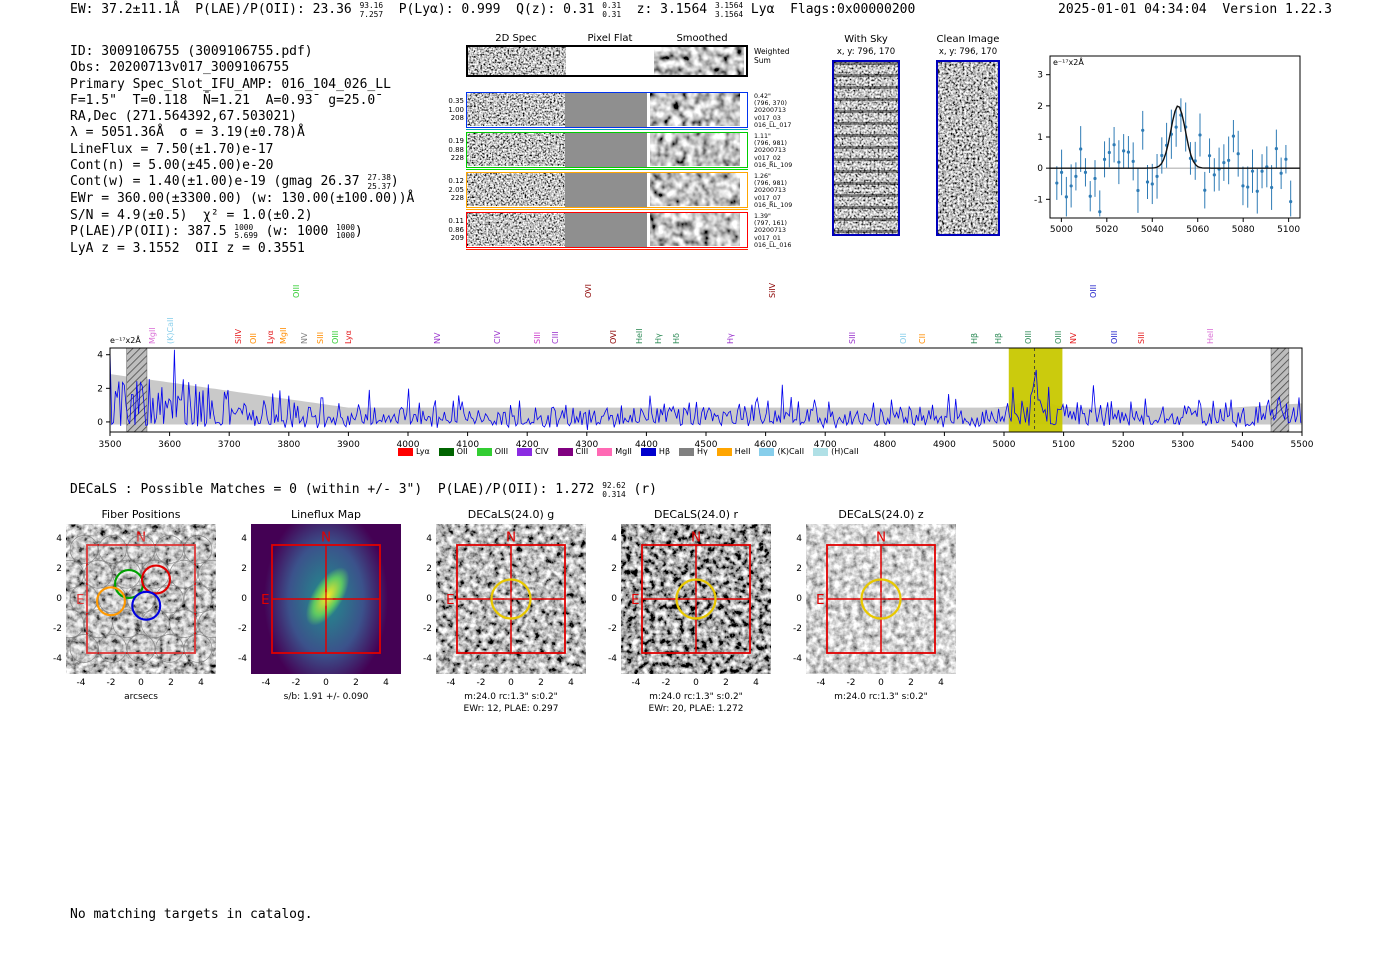 This screenshot has height=953, width=1400. I want to click on svg-text: 5020, so click(1106, 230).